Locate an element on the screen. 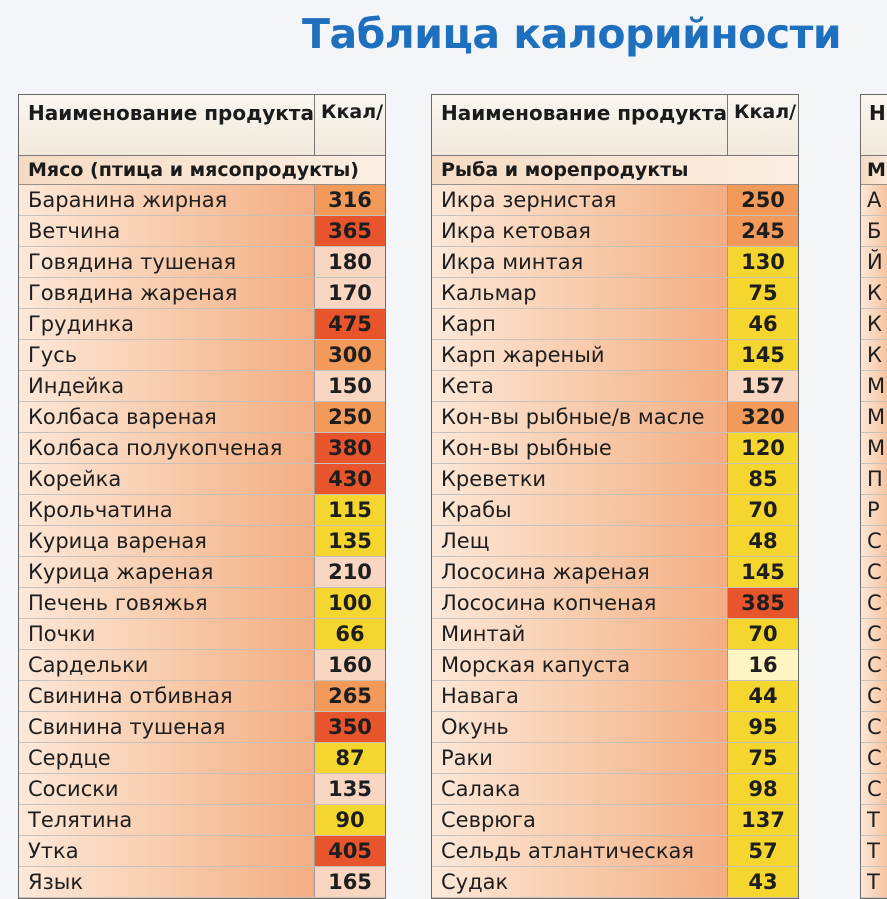  kcal-value: 85 is located at coordinates (762, 479).